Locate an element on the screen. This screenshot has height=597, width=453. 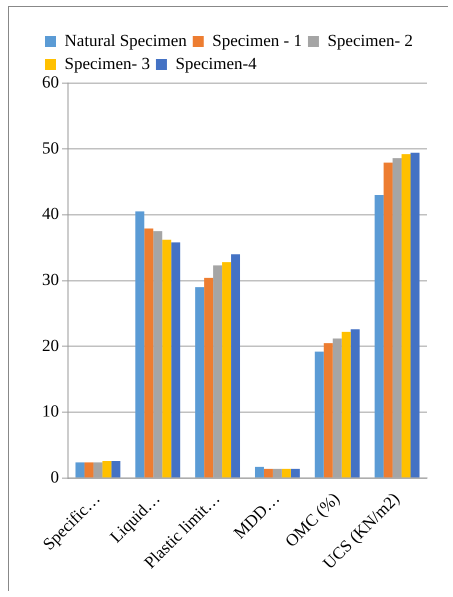
y-tick-label: 60 is located at coordinates (50, 82).